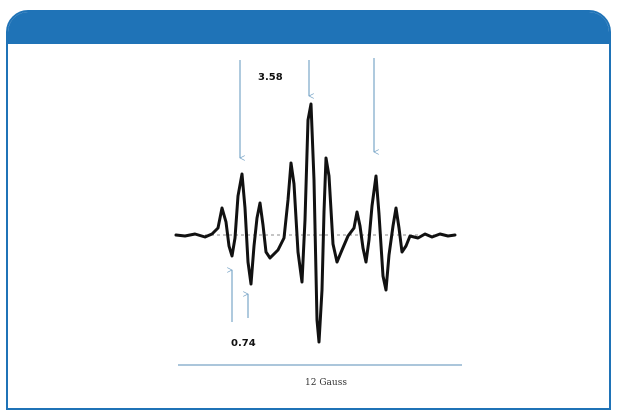 The image size is (617, 410). What do you see at coordinates (326, 383) in the screenshot?
I see `scale-bar-label: 12 Gauss` at bounding box center [326, 383].